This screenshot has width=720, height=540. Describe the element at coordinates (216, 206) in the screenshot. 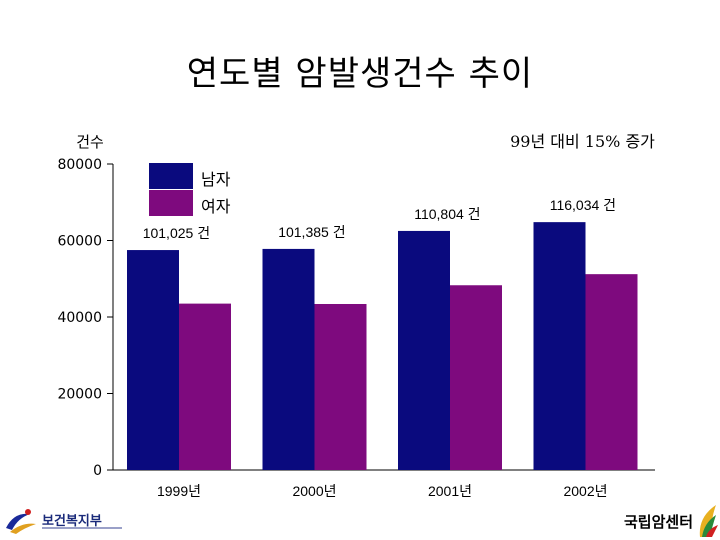

I see `legend-label-female: 여자` at that location.